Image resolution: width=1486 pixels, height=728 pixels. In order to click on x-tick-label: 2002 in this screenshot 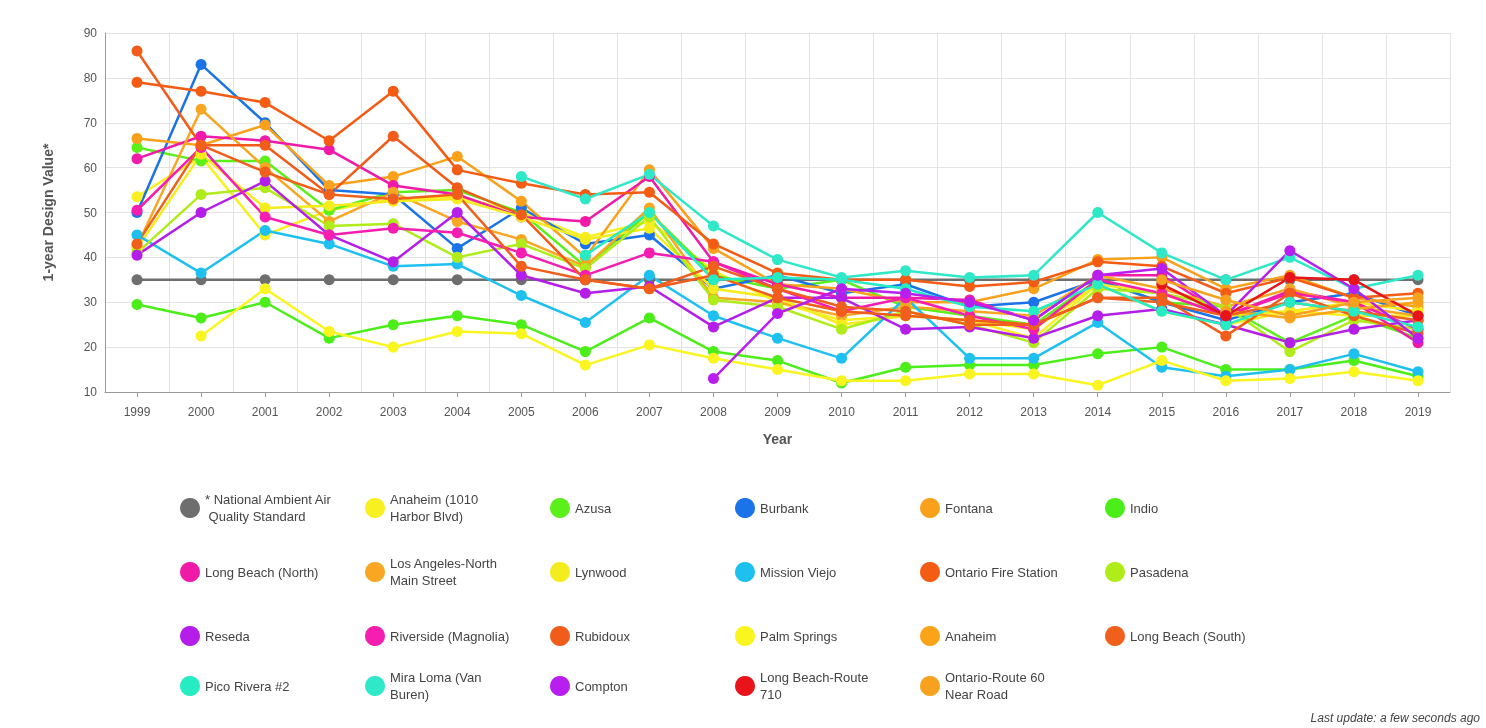, I will do `click(329, 412)`.